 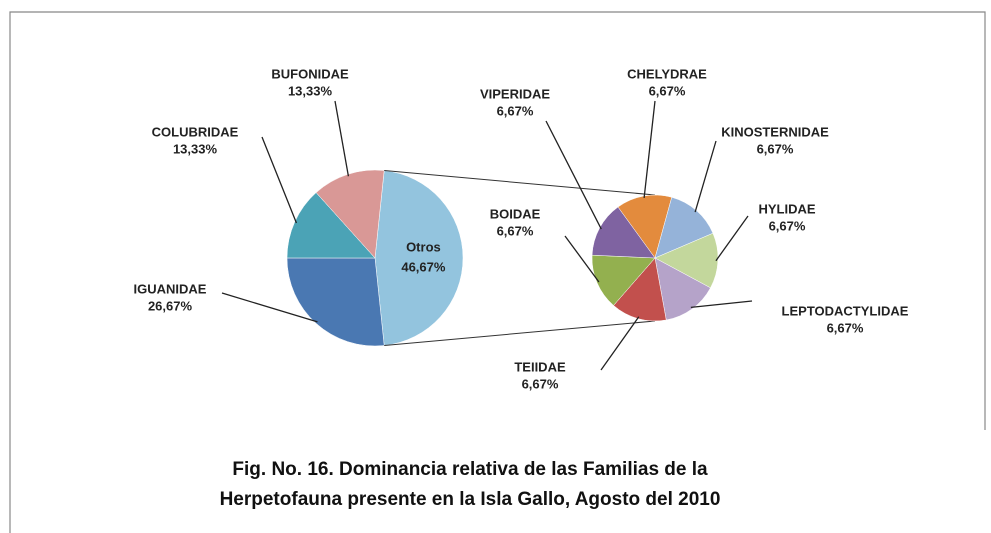 What do you see at coordinates (515, 213) in the screenshot?
I see `slice-label: BOIDAE` at bounding box center [515, 213].